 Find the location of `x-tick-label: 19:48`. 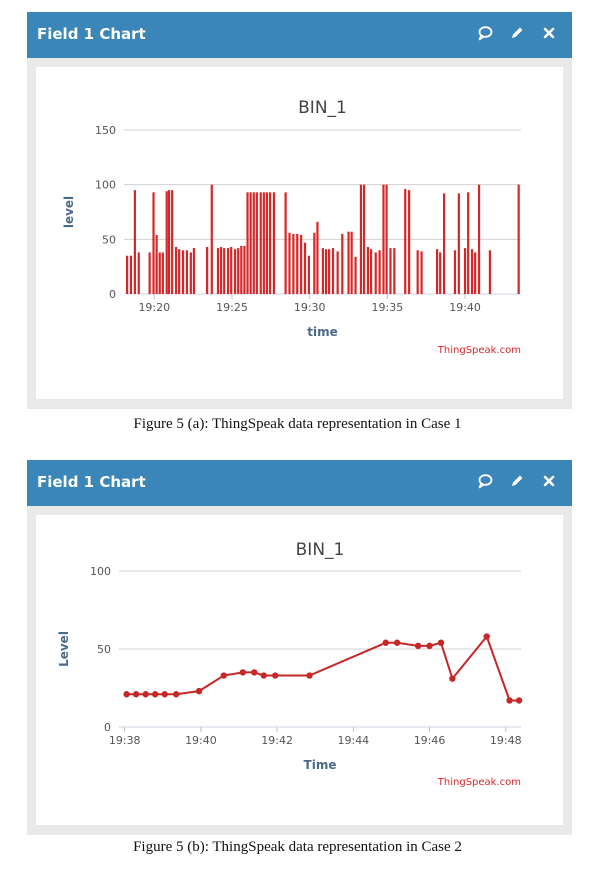

x-tick-label: 19:48 is located at coordinates (506, 740).